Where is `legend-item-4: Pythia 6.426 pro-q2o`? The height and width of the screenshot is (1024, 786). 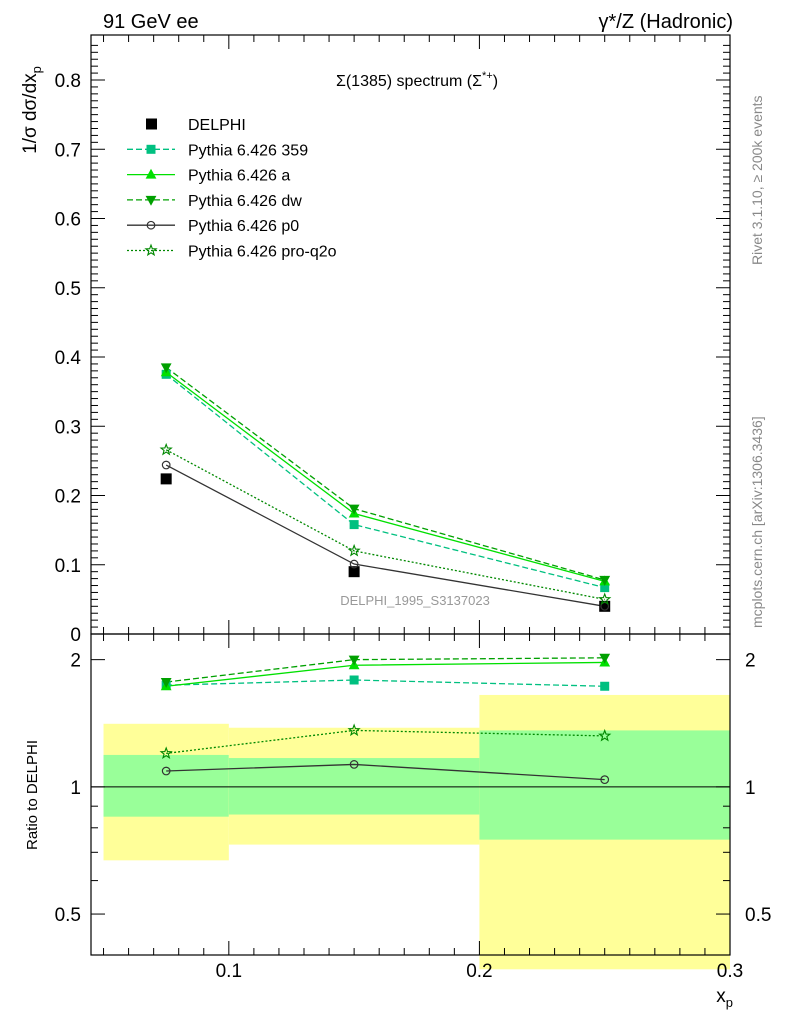
legend-item-4: Pythia 6.426 pro-q2o is located at coordinates (232, 252).